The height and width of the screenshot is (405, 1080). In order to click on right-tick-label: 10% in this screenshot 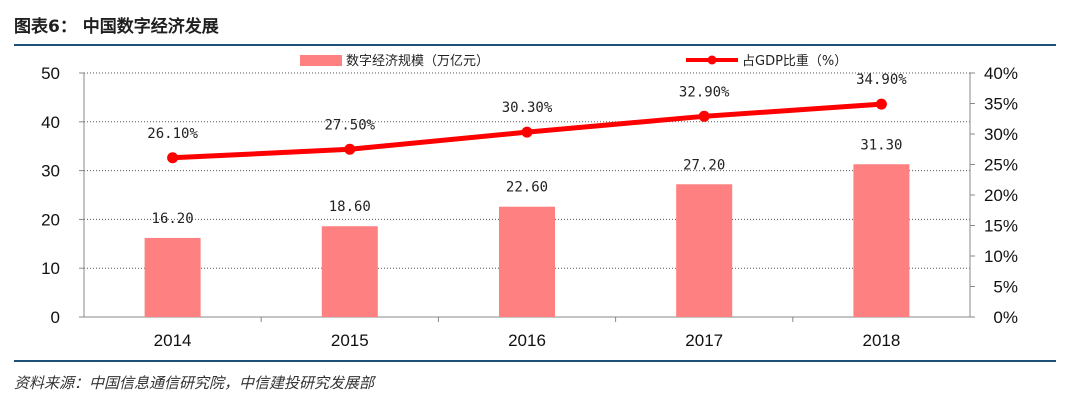, I will do `click(1001, 256)`.